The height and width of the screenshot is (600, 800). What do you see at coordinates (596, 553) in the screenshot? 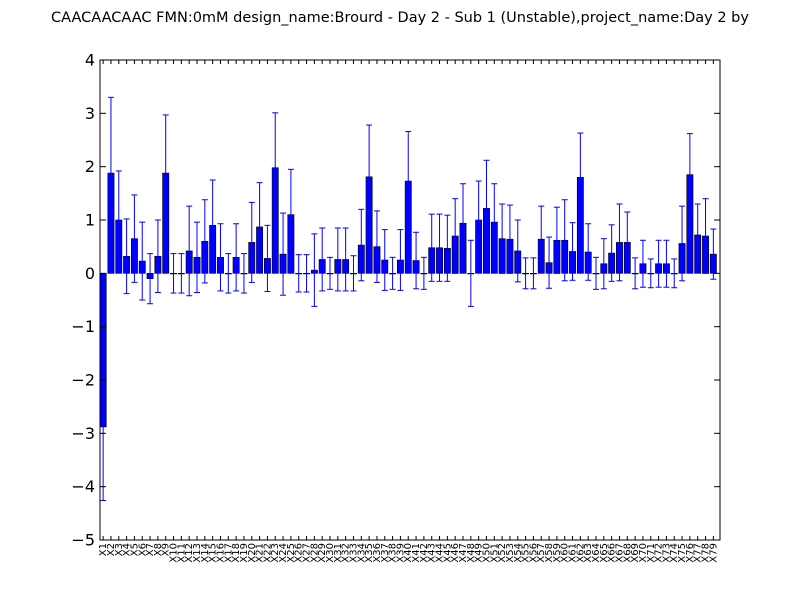
I see `x-tick-label: X64` at bounding box center [596, 553].